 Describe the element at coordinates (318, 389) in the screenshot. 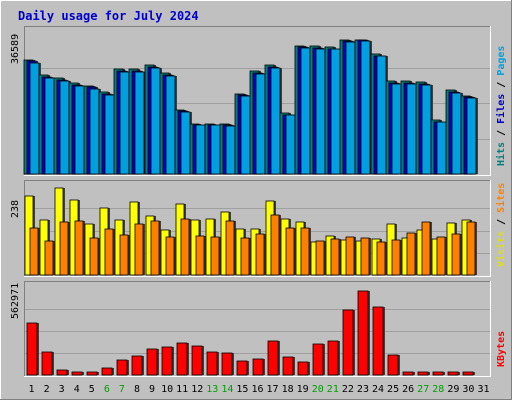

I see `day-label-20: 20` at that location.